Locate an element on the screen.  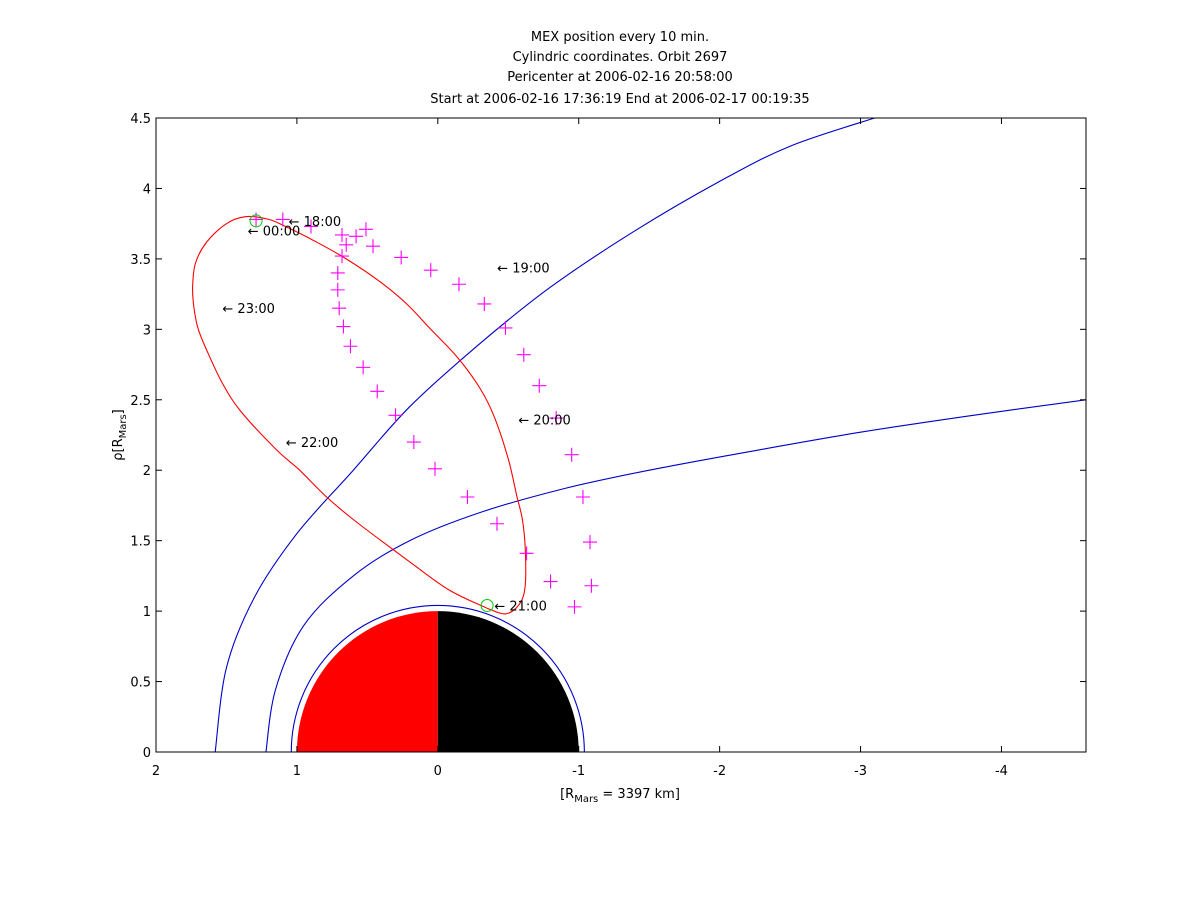
y-tick-label: 2.5 is located at coordinates (140, 401).